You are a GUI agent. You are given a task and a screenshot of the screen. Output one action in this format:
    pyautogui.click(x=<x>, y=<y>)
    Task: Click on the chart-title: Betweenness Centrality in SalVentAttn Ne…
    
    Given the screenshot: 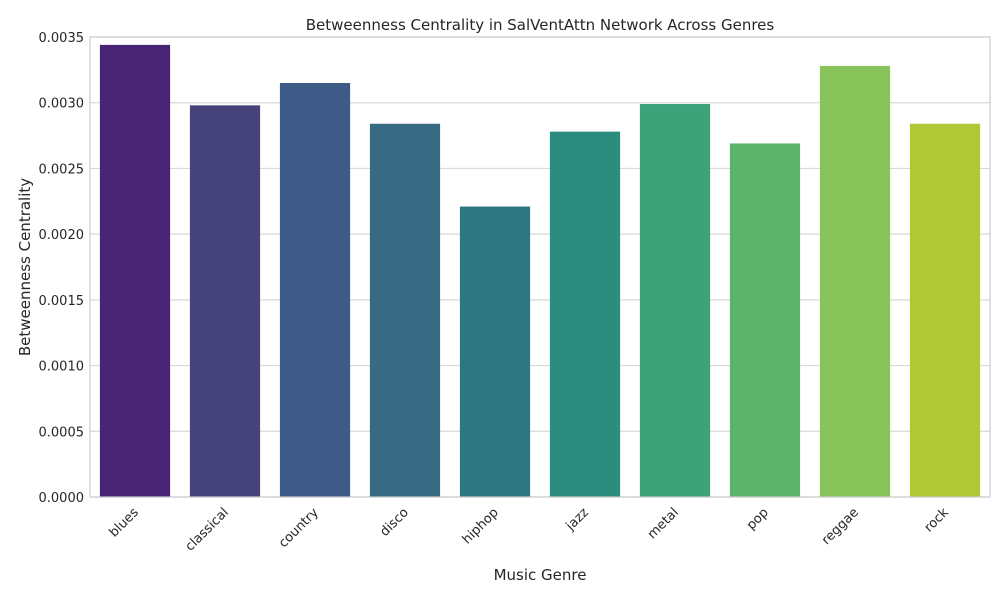 What is the action you would take?
    pyautogui.click(x=540, y=25)
    